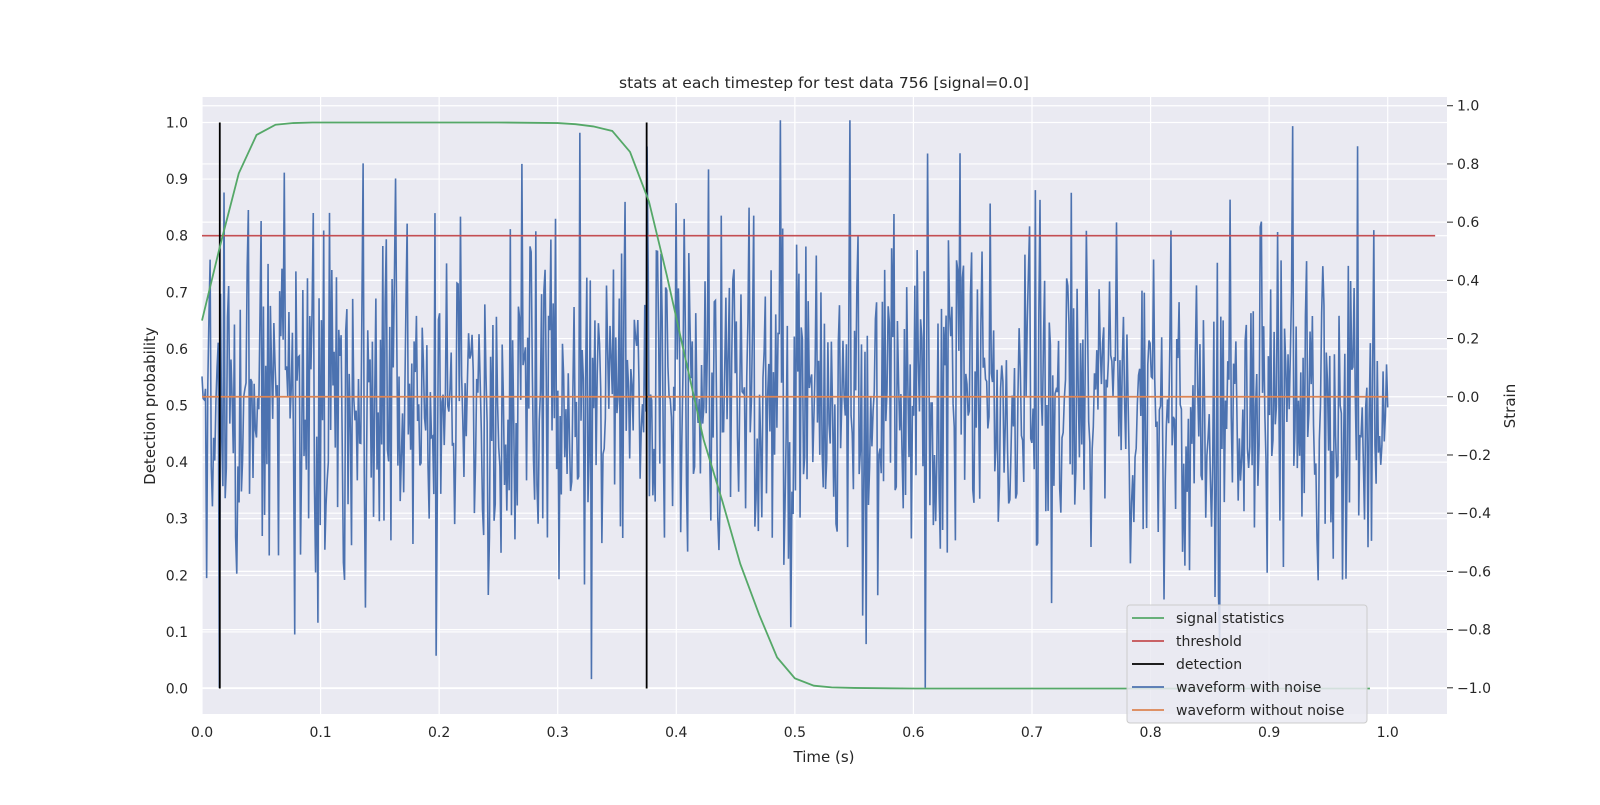  Describe the element at coordinates (177, 633) in the screenshot. I see `y-left-tick-label: 0.1` at that location.